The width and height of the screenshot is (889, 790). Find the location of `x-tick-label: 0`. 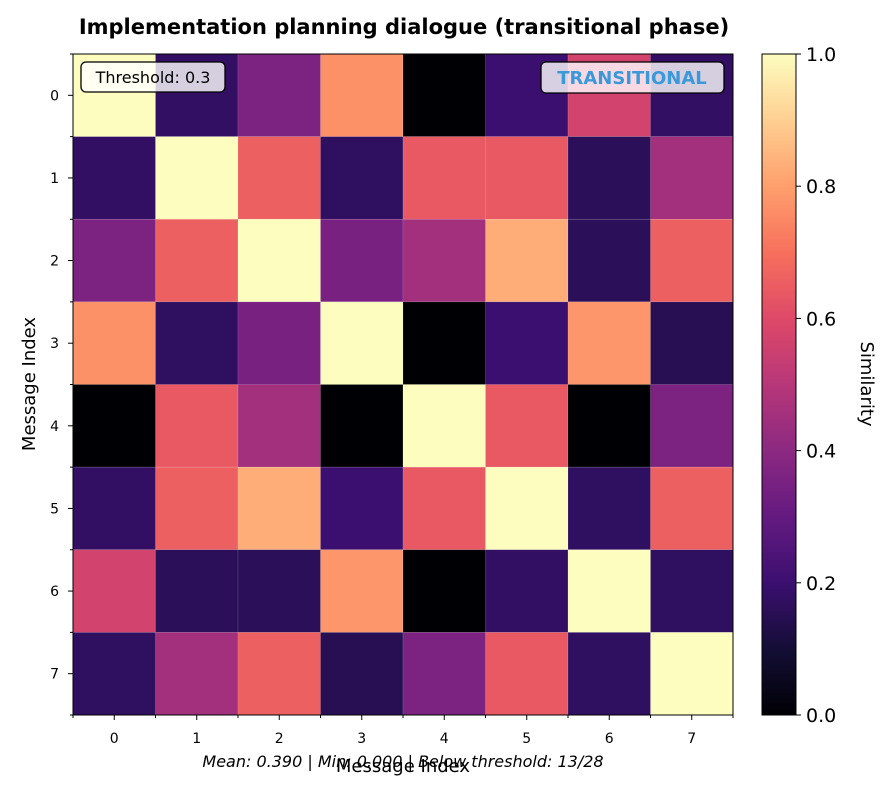

x-tick-label: 0 is located at coordinates (114, 739).